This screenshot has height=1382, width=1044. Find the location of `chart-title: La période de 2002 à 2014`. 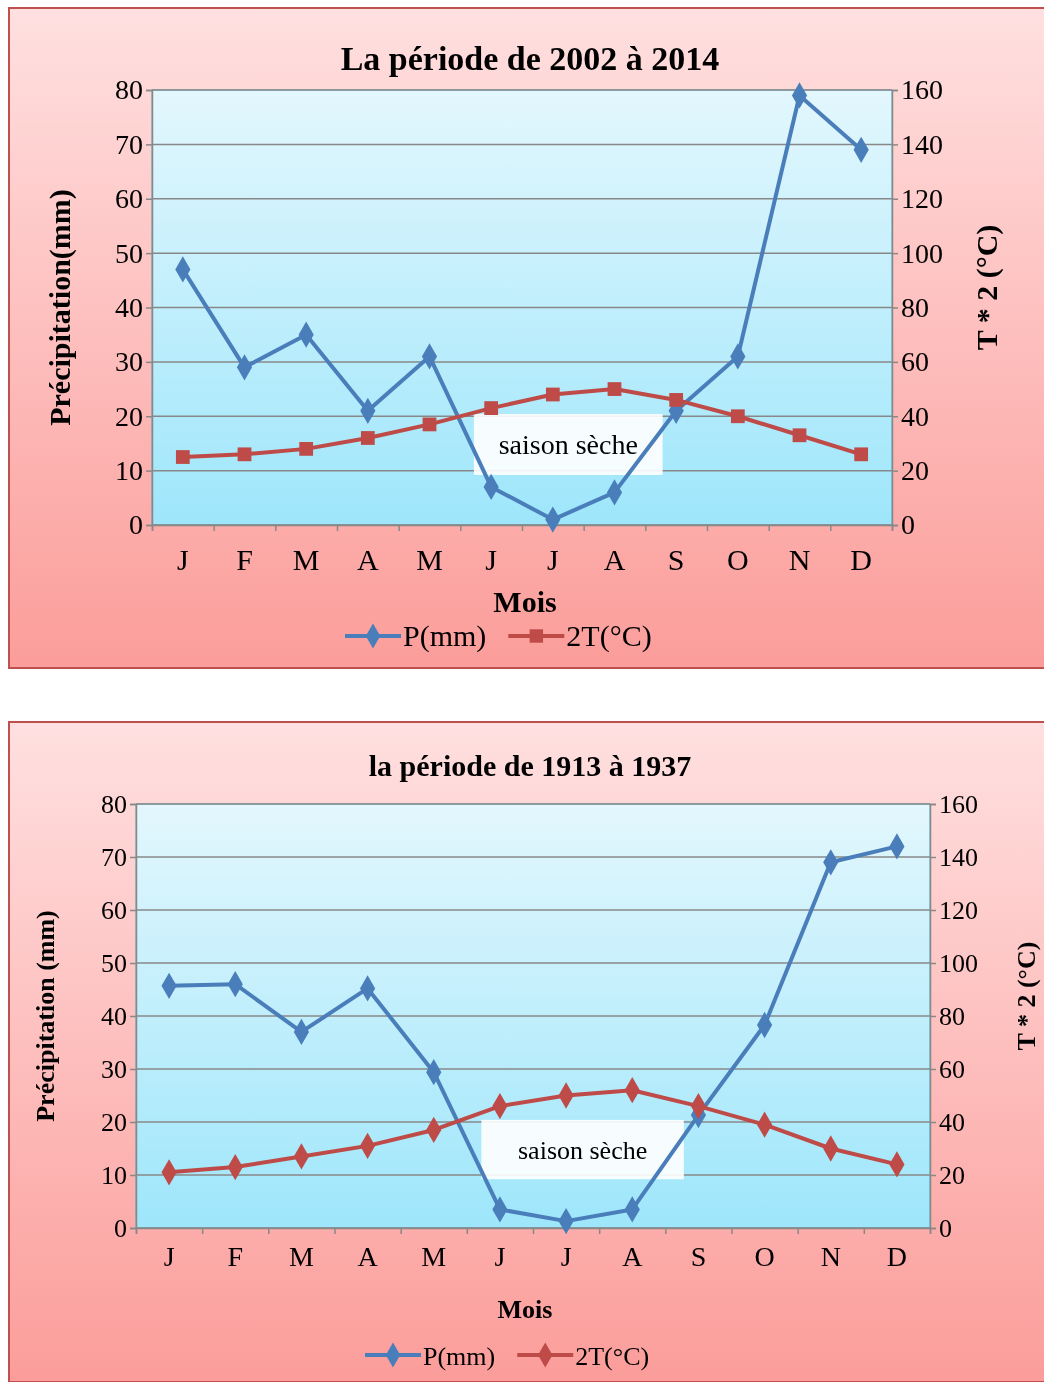

chart-title: La période de 2002 à 2014 is located at coordinates (530, 58).